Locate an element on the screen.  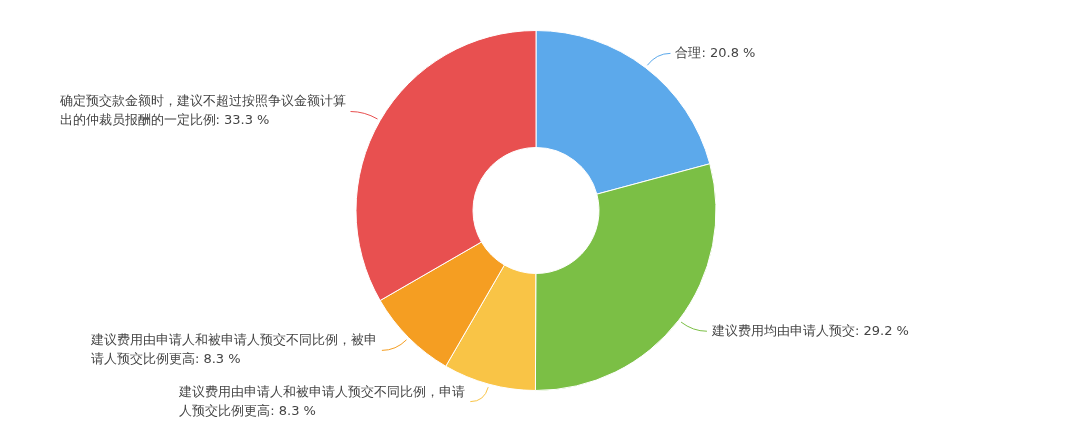
slice-label: 建议费用均由申请人预交: 29.2 % is located at coordinates (809, 330).